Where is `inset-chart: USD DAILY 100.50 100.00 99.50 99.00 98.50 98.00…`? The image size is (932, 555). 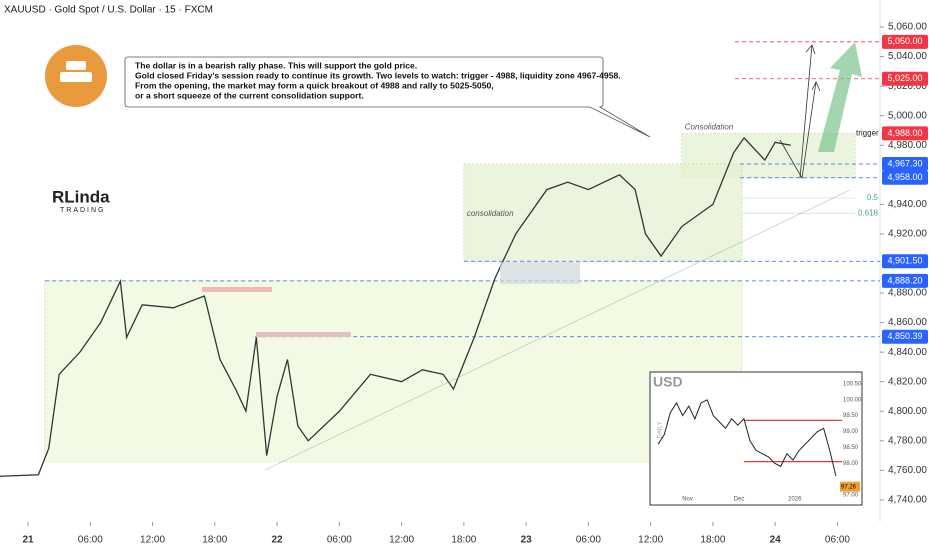
inset-chart: USD DAILY 100.50 100.00 99.50 99.00 98.50 98.00… is located at coordinates (756, 438).